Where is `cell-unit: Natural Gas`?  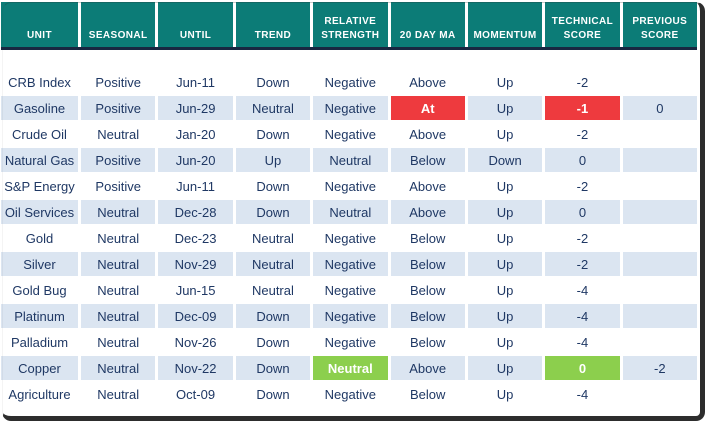
cell-unit: Natural Gas is located at coordinates (39, 160).